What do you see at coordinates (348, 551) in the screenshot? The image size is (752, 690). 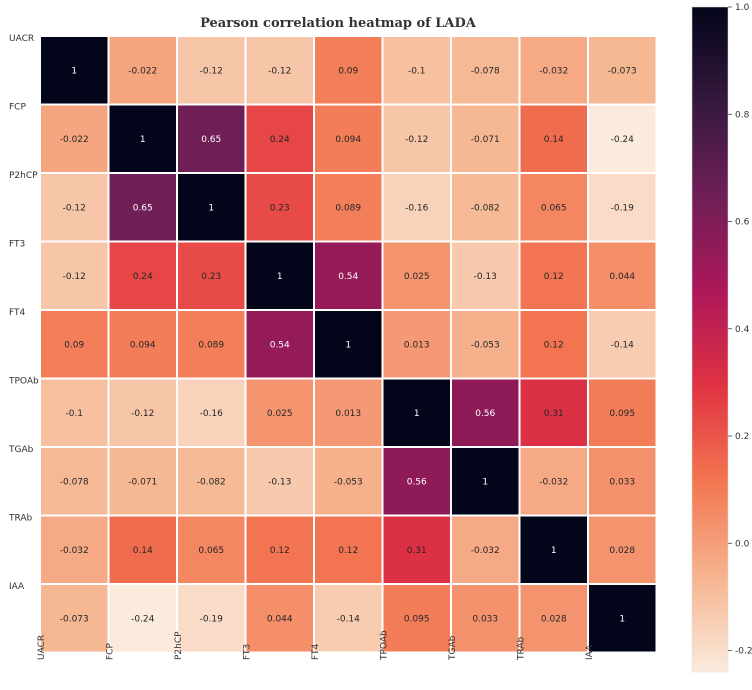 I see `cell-value-label: 0.12` at bounding box center [348, 551].